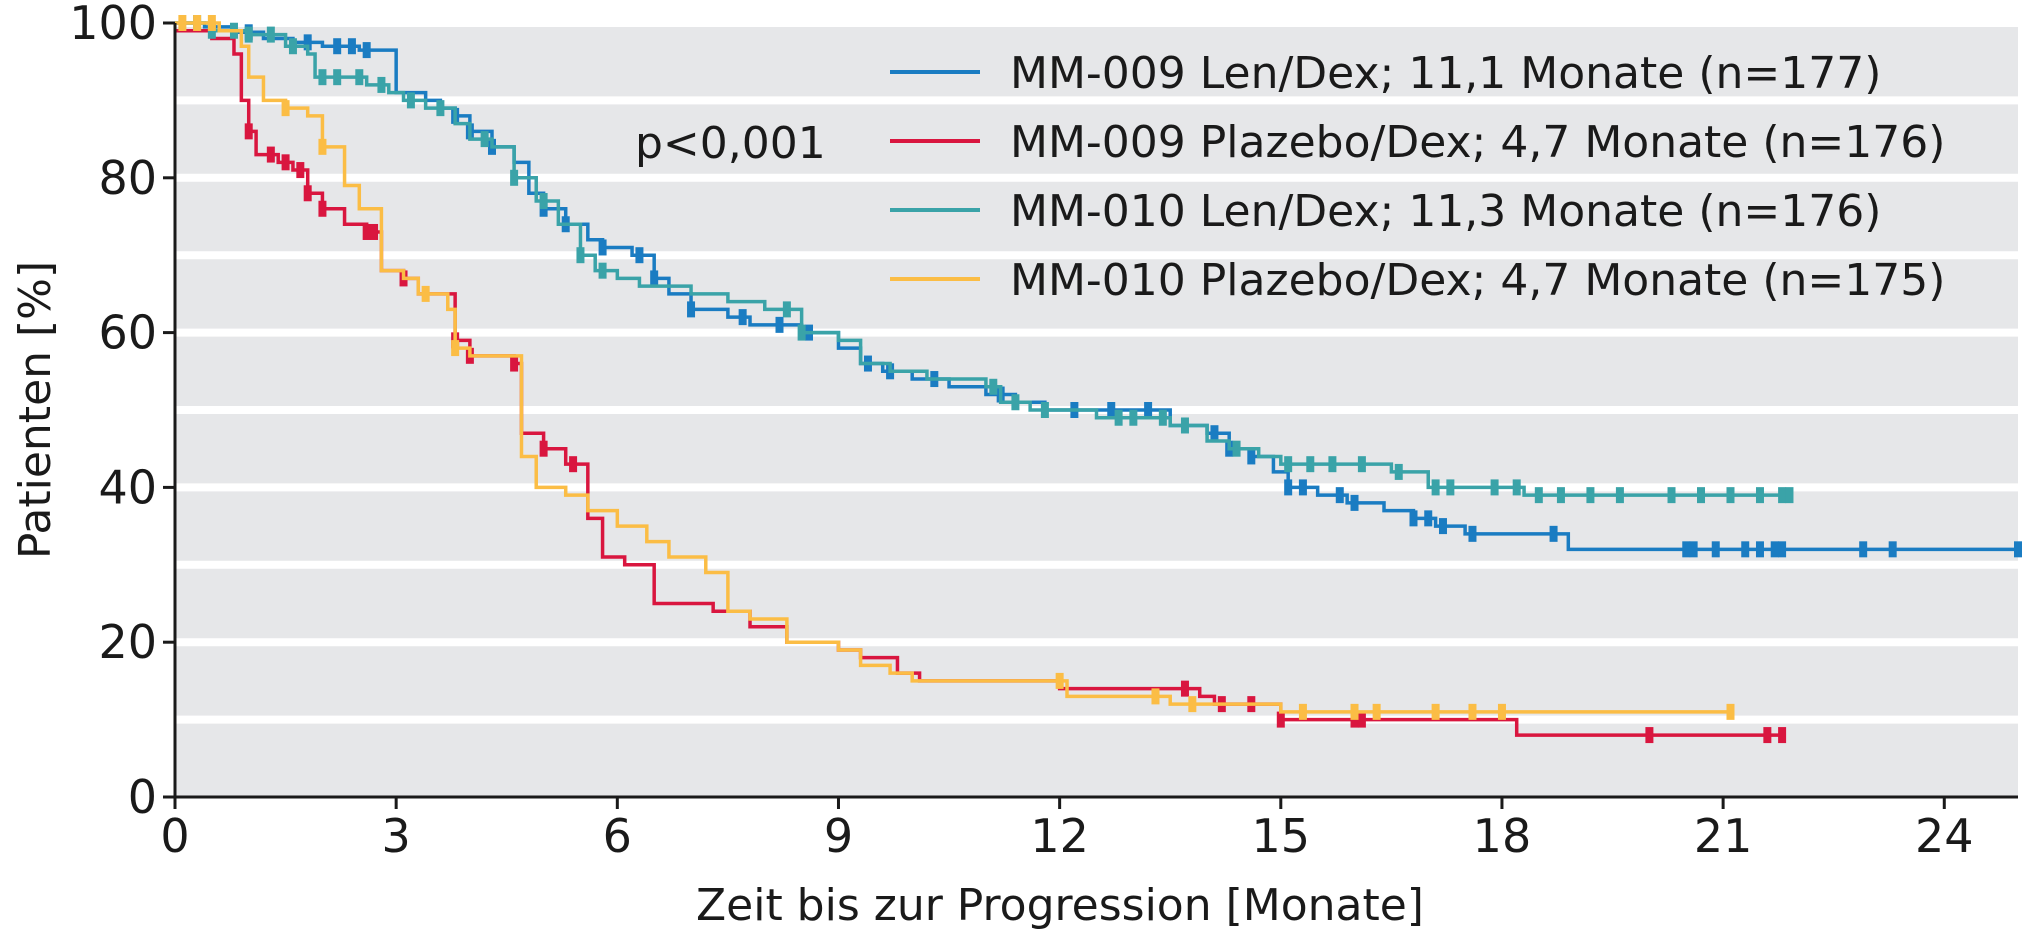 This screenshot has width=2025, height=942. What do you see at coordinates (838, 836) in the screenshot?
I see `x-tick-label: 9` at bounding box center [838, 836].